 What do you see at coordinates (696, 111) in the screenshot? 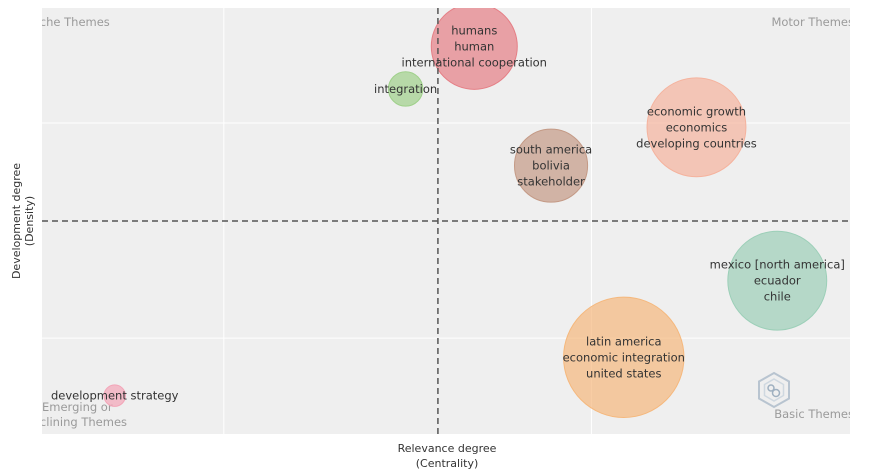
I see `bubble-label: economic growth` at bounding box center [696, 111].